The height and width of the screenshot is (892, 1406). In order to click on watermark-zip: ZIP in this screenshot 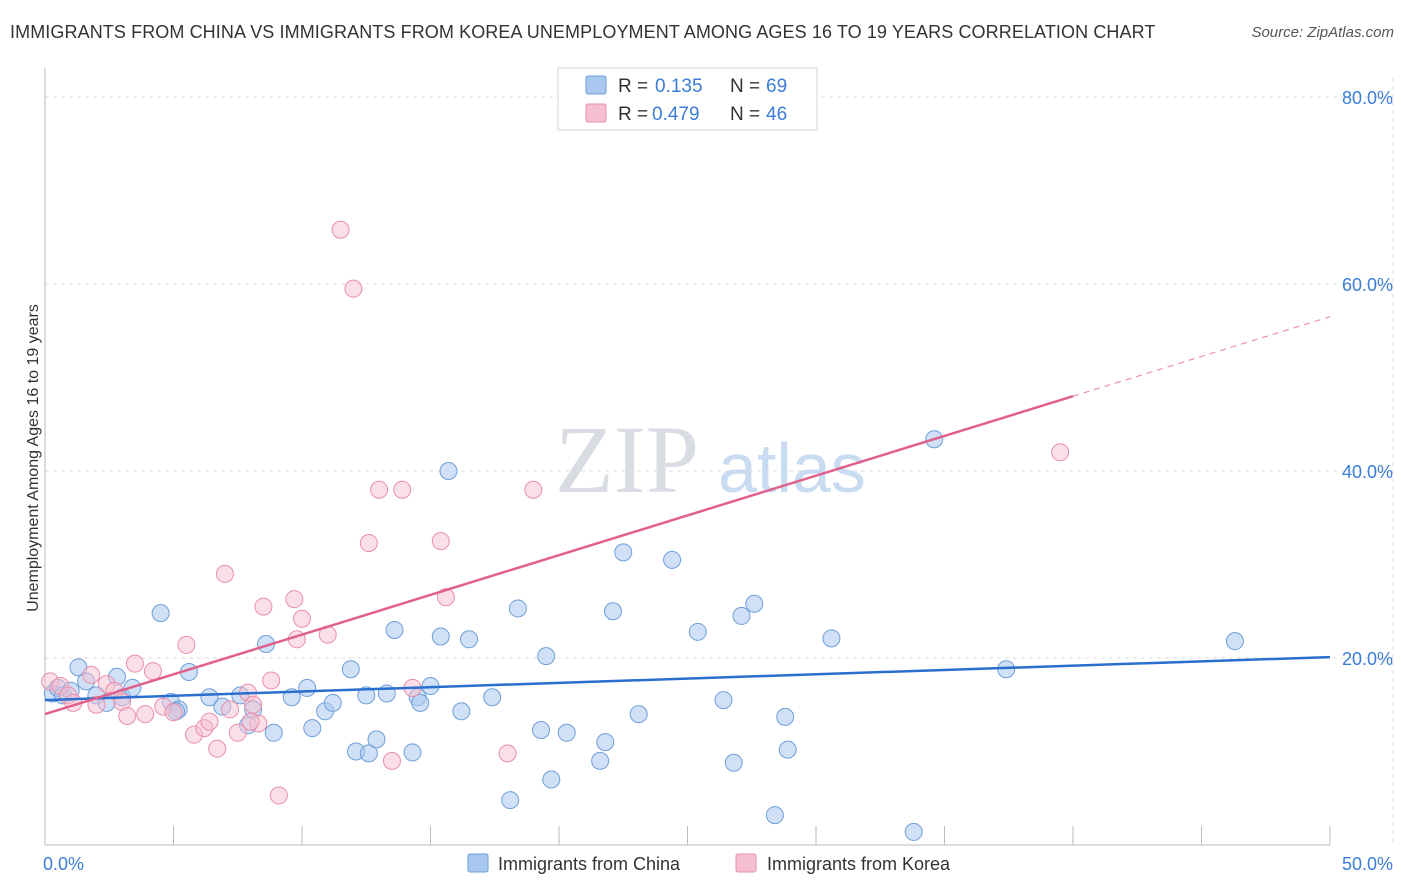, I will do `click(627, 459)`.